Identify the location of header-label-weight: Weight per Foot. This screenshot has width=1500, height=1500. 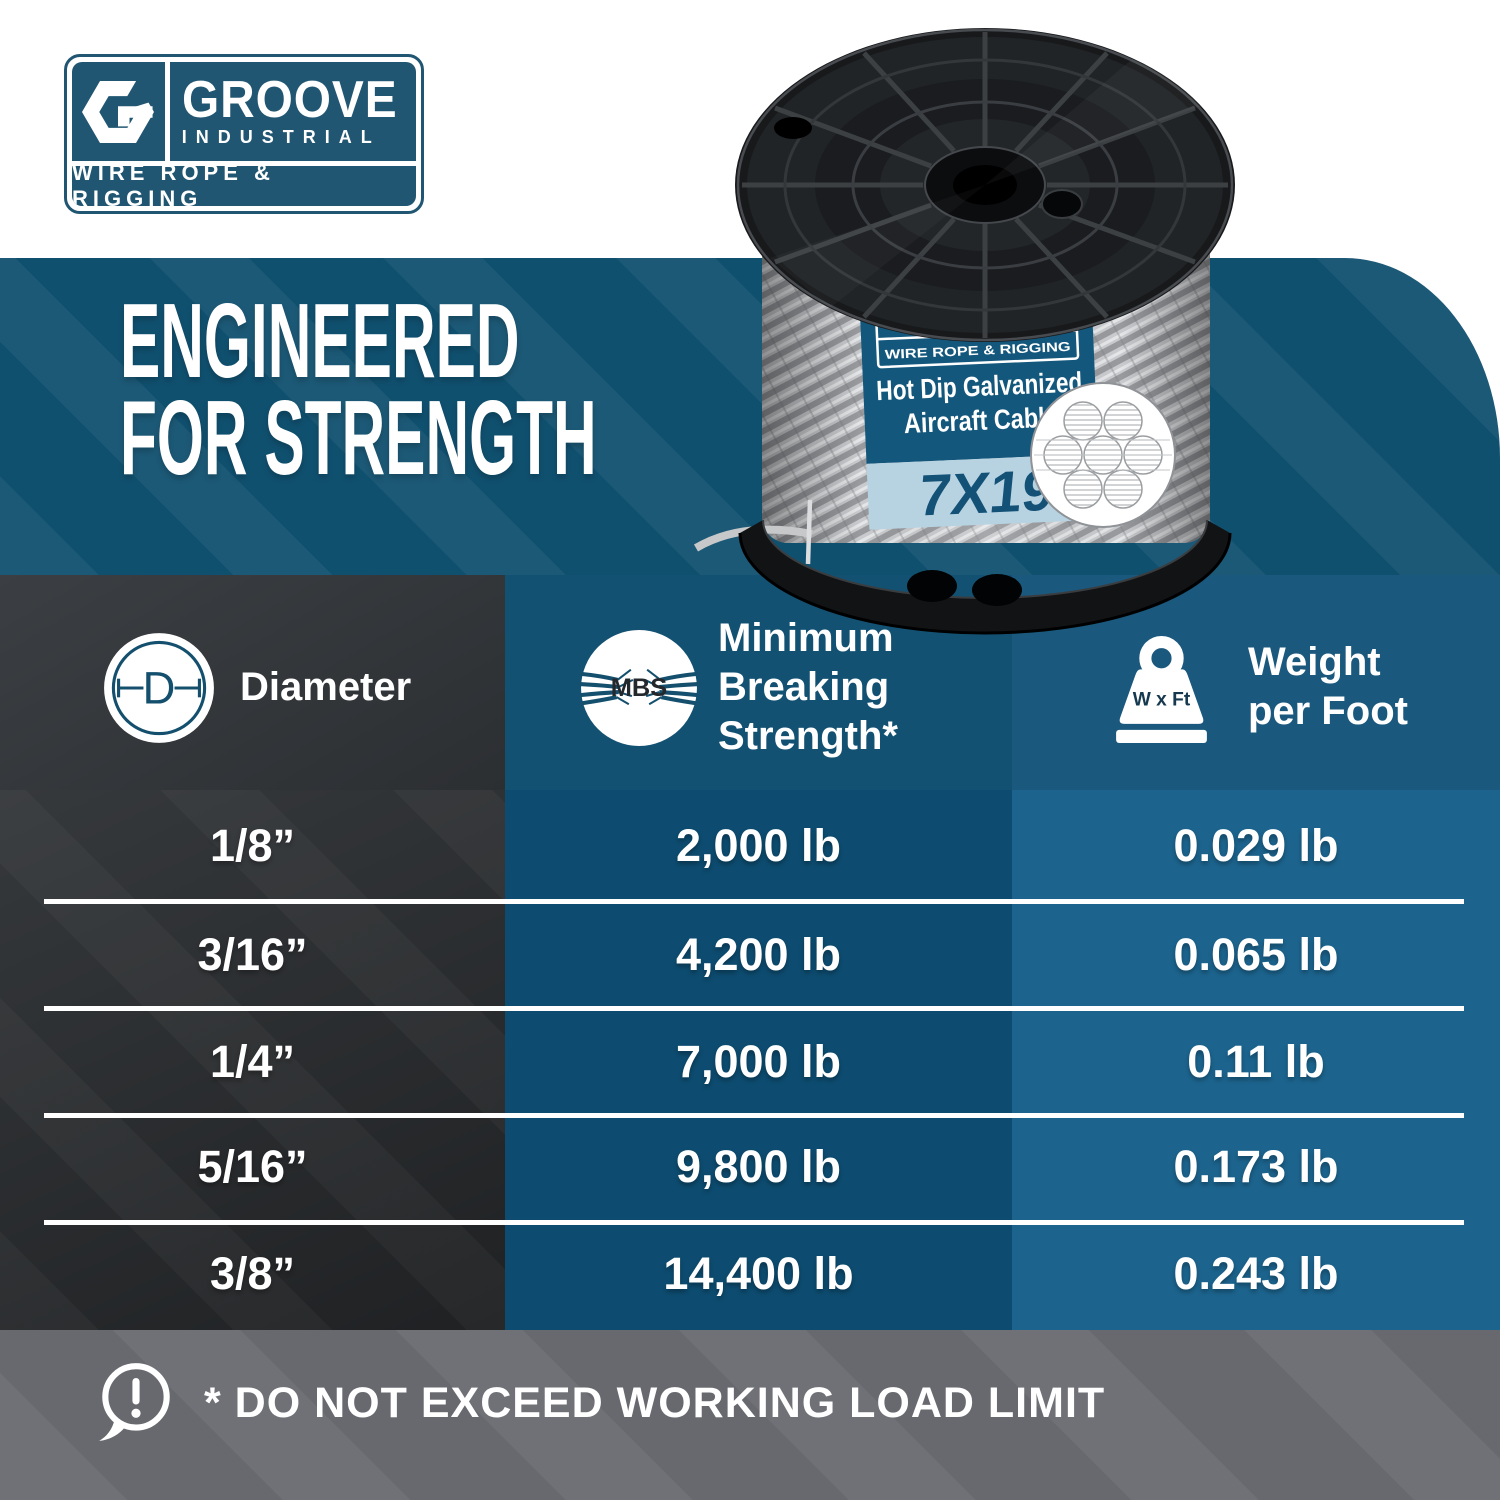
(1328, 686).